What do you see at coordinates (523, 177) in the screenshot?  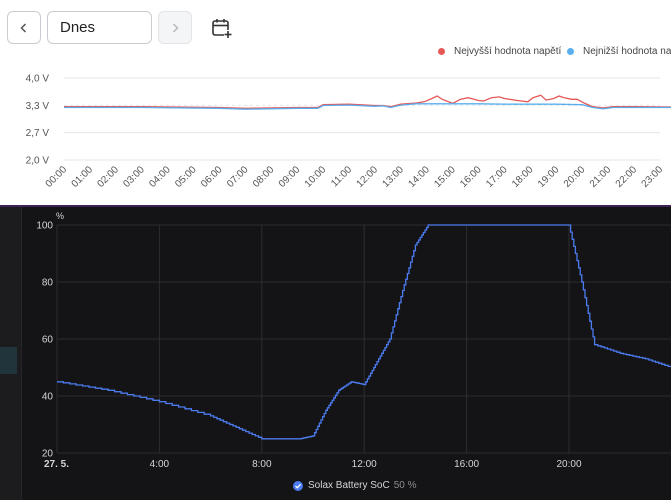 I see `v-x-tick-label: 18:00` at bounding box center [523, 177].